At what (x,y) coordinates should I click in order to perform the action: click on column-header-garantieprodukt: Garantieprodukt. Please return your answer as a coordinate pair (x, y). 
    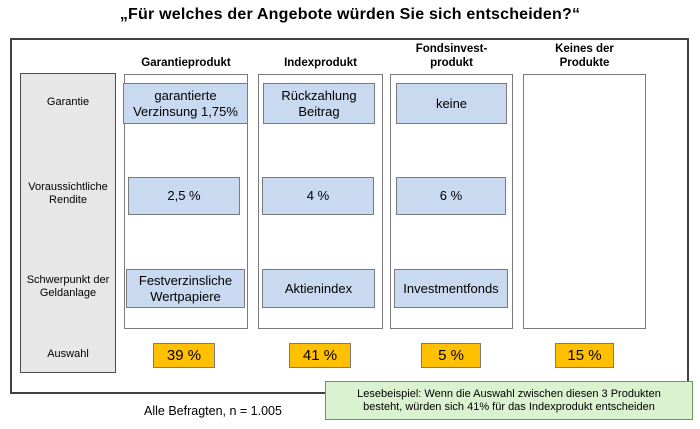
    Looking at the image, I should click on (186, 62).